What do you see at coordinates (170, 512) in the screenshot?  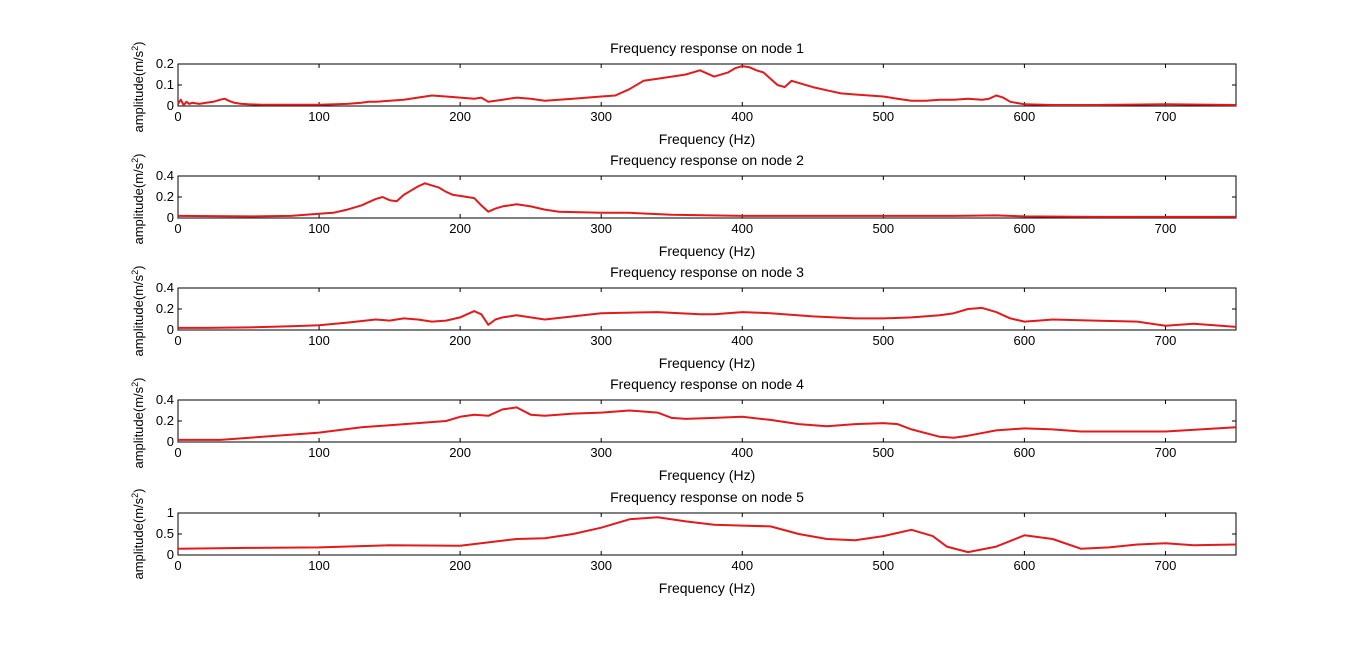 I see `y-tick-label: 1` at bounding box center [170, 512].